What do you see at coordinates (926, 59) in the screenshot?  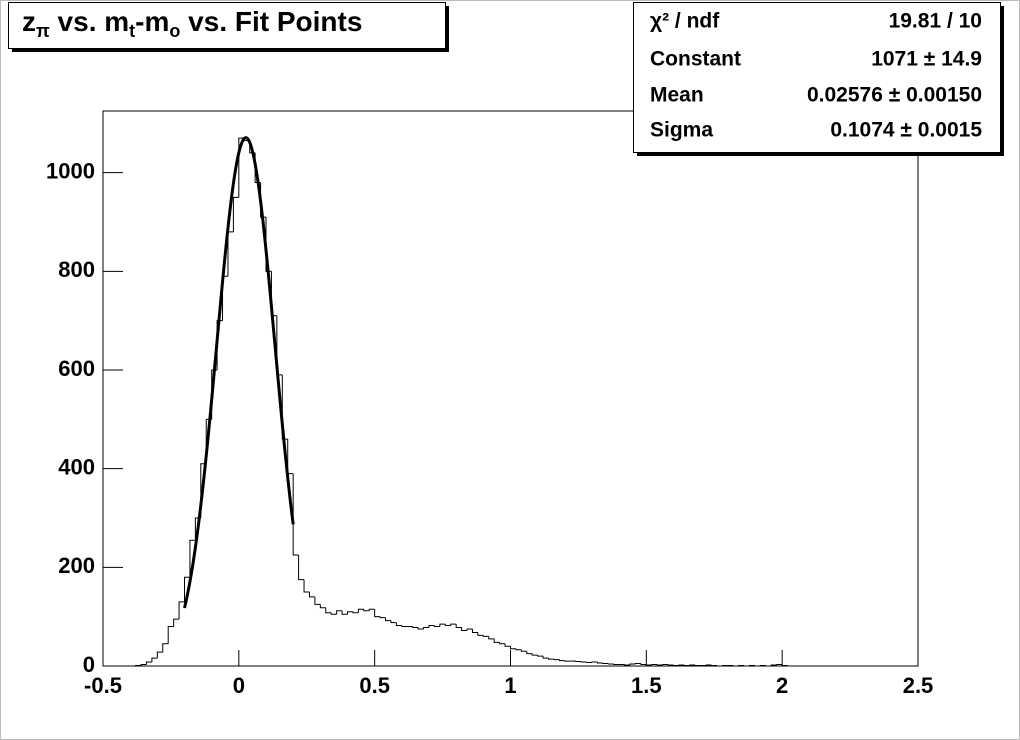 I see `stats-value: 1071 ± 14.9` at bounding box center [926, 59].